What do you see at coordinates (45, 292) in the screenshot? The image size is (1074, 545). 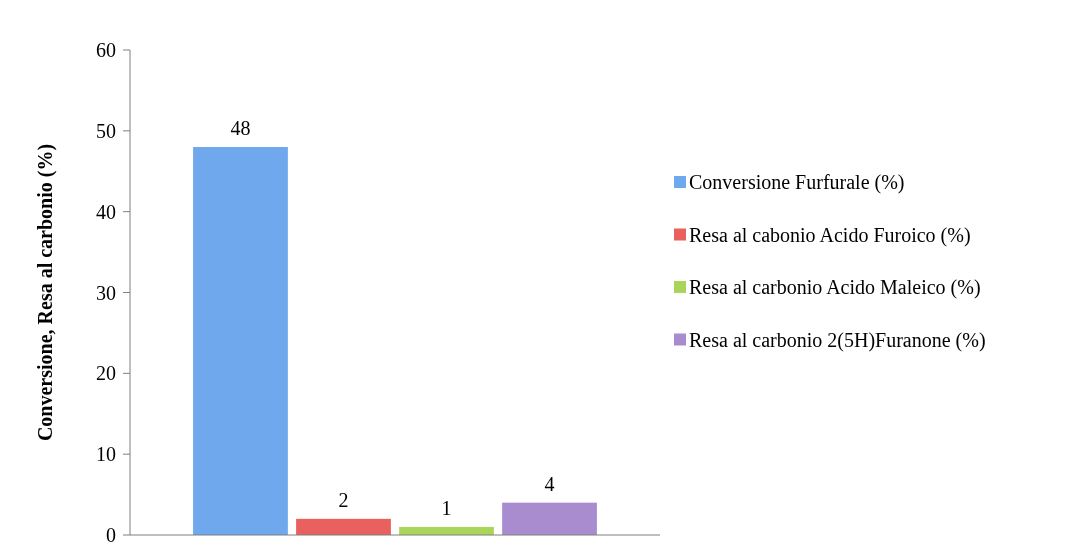 I see `y-axis-title: Conversione, Resa al carbonio (%)` at bounding box center [45, 292].